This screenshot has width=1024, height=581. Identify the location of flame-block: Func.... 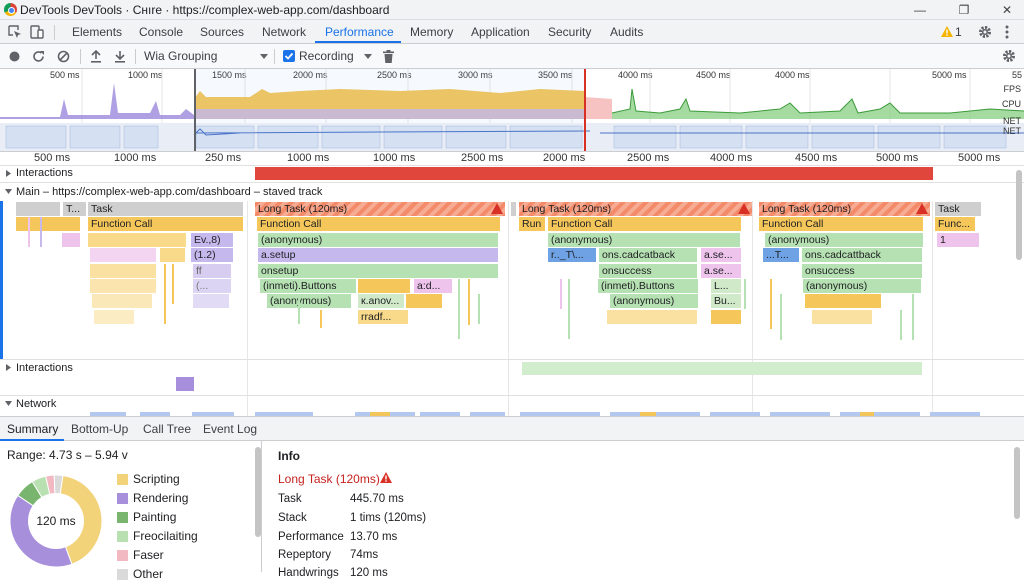
(955, 224).